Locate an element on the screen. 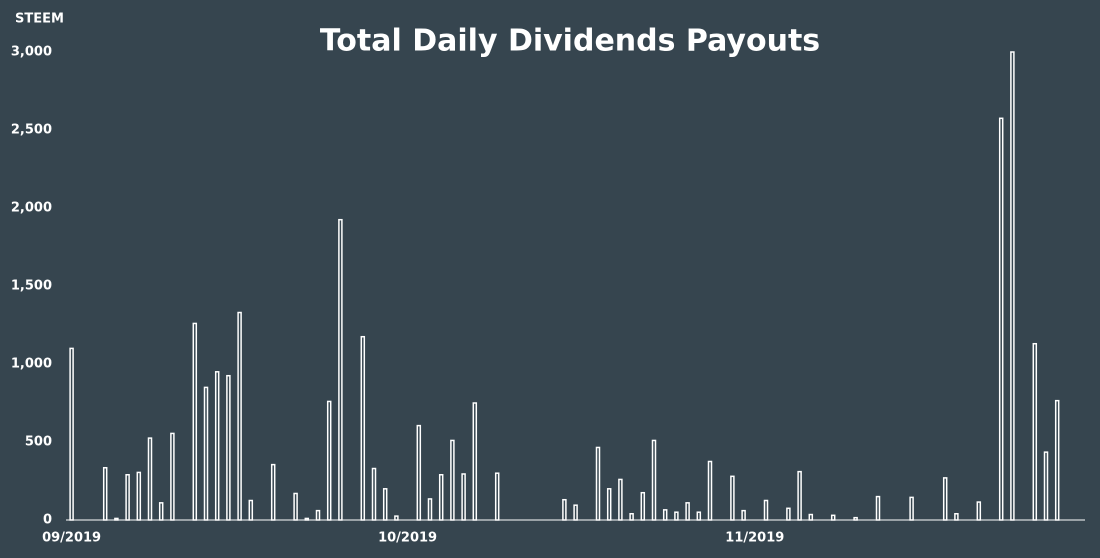  y-tick-label: 1,500 is located at coordinates (31, 286).